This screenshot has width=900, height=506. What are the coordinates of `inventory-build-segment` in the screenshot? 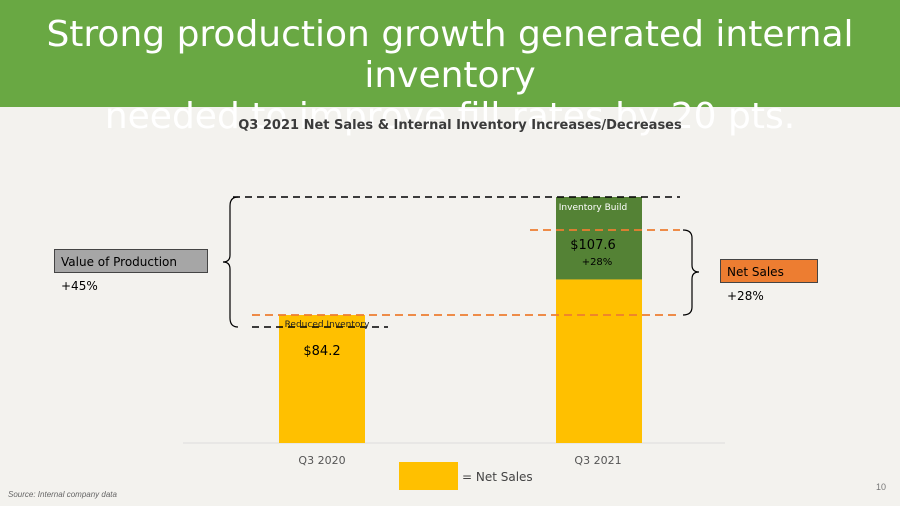 It's located at (599, 238).